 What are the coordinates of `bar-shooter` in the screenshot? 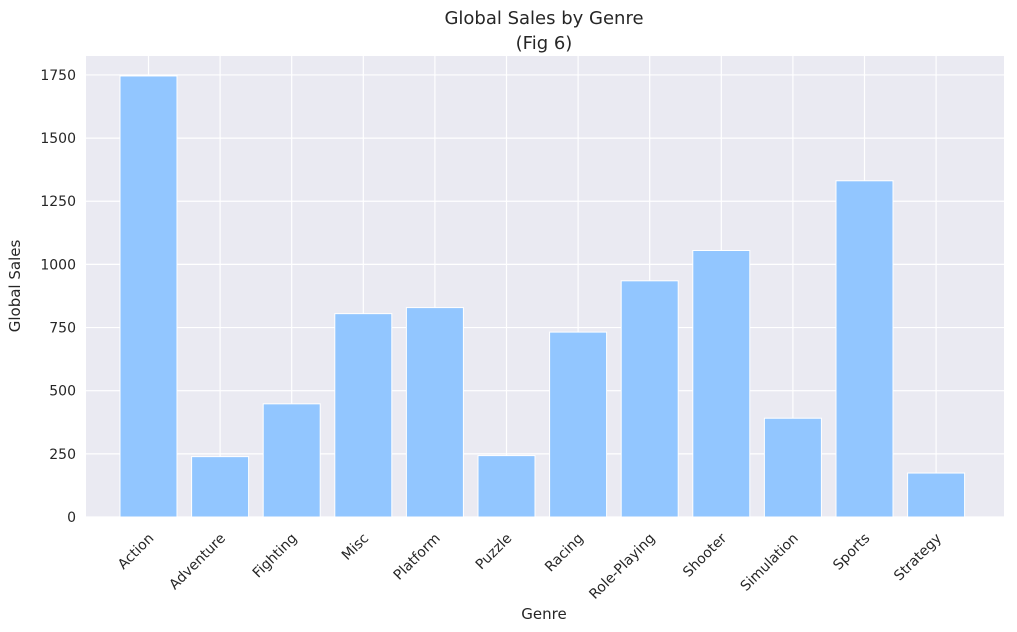 It's located at (721, 384).